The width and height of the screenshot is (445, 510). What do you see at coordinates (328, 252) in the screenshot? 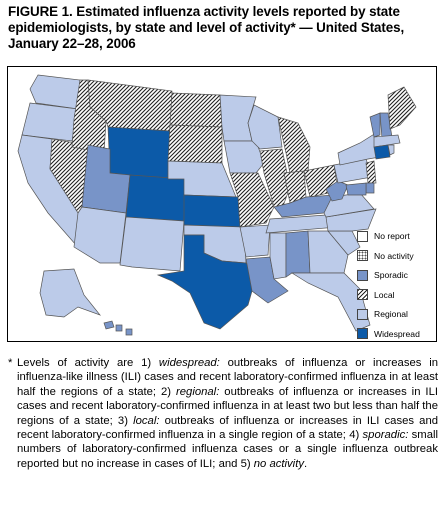
I see `state-ga-regional` at bounding box center [328, 252].